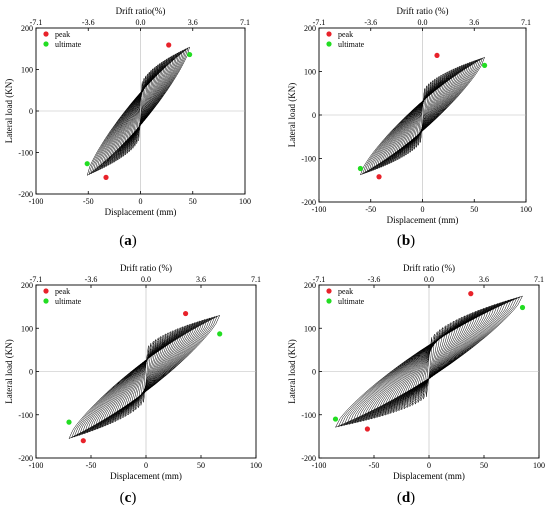  Describe the element at coordinates (374, 465) in the screenshot. I see `x-tick-label-d-1: -50` at that location.